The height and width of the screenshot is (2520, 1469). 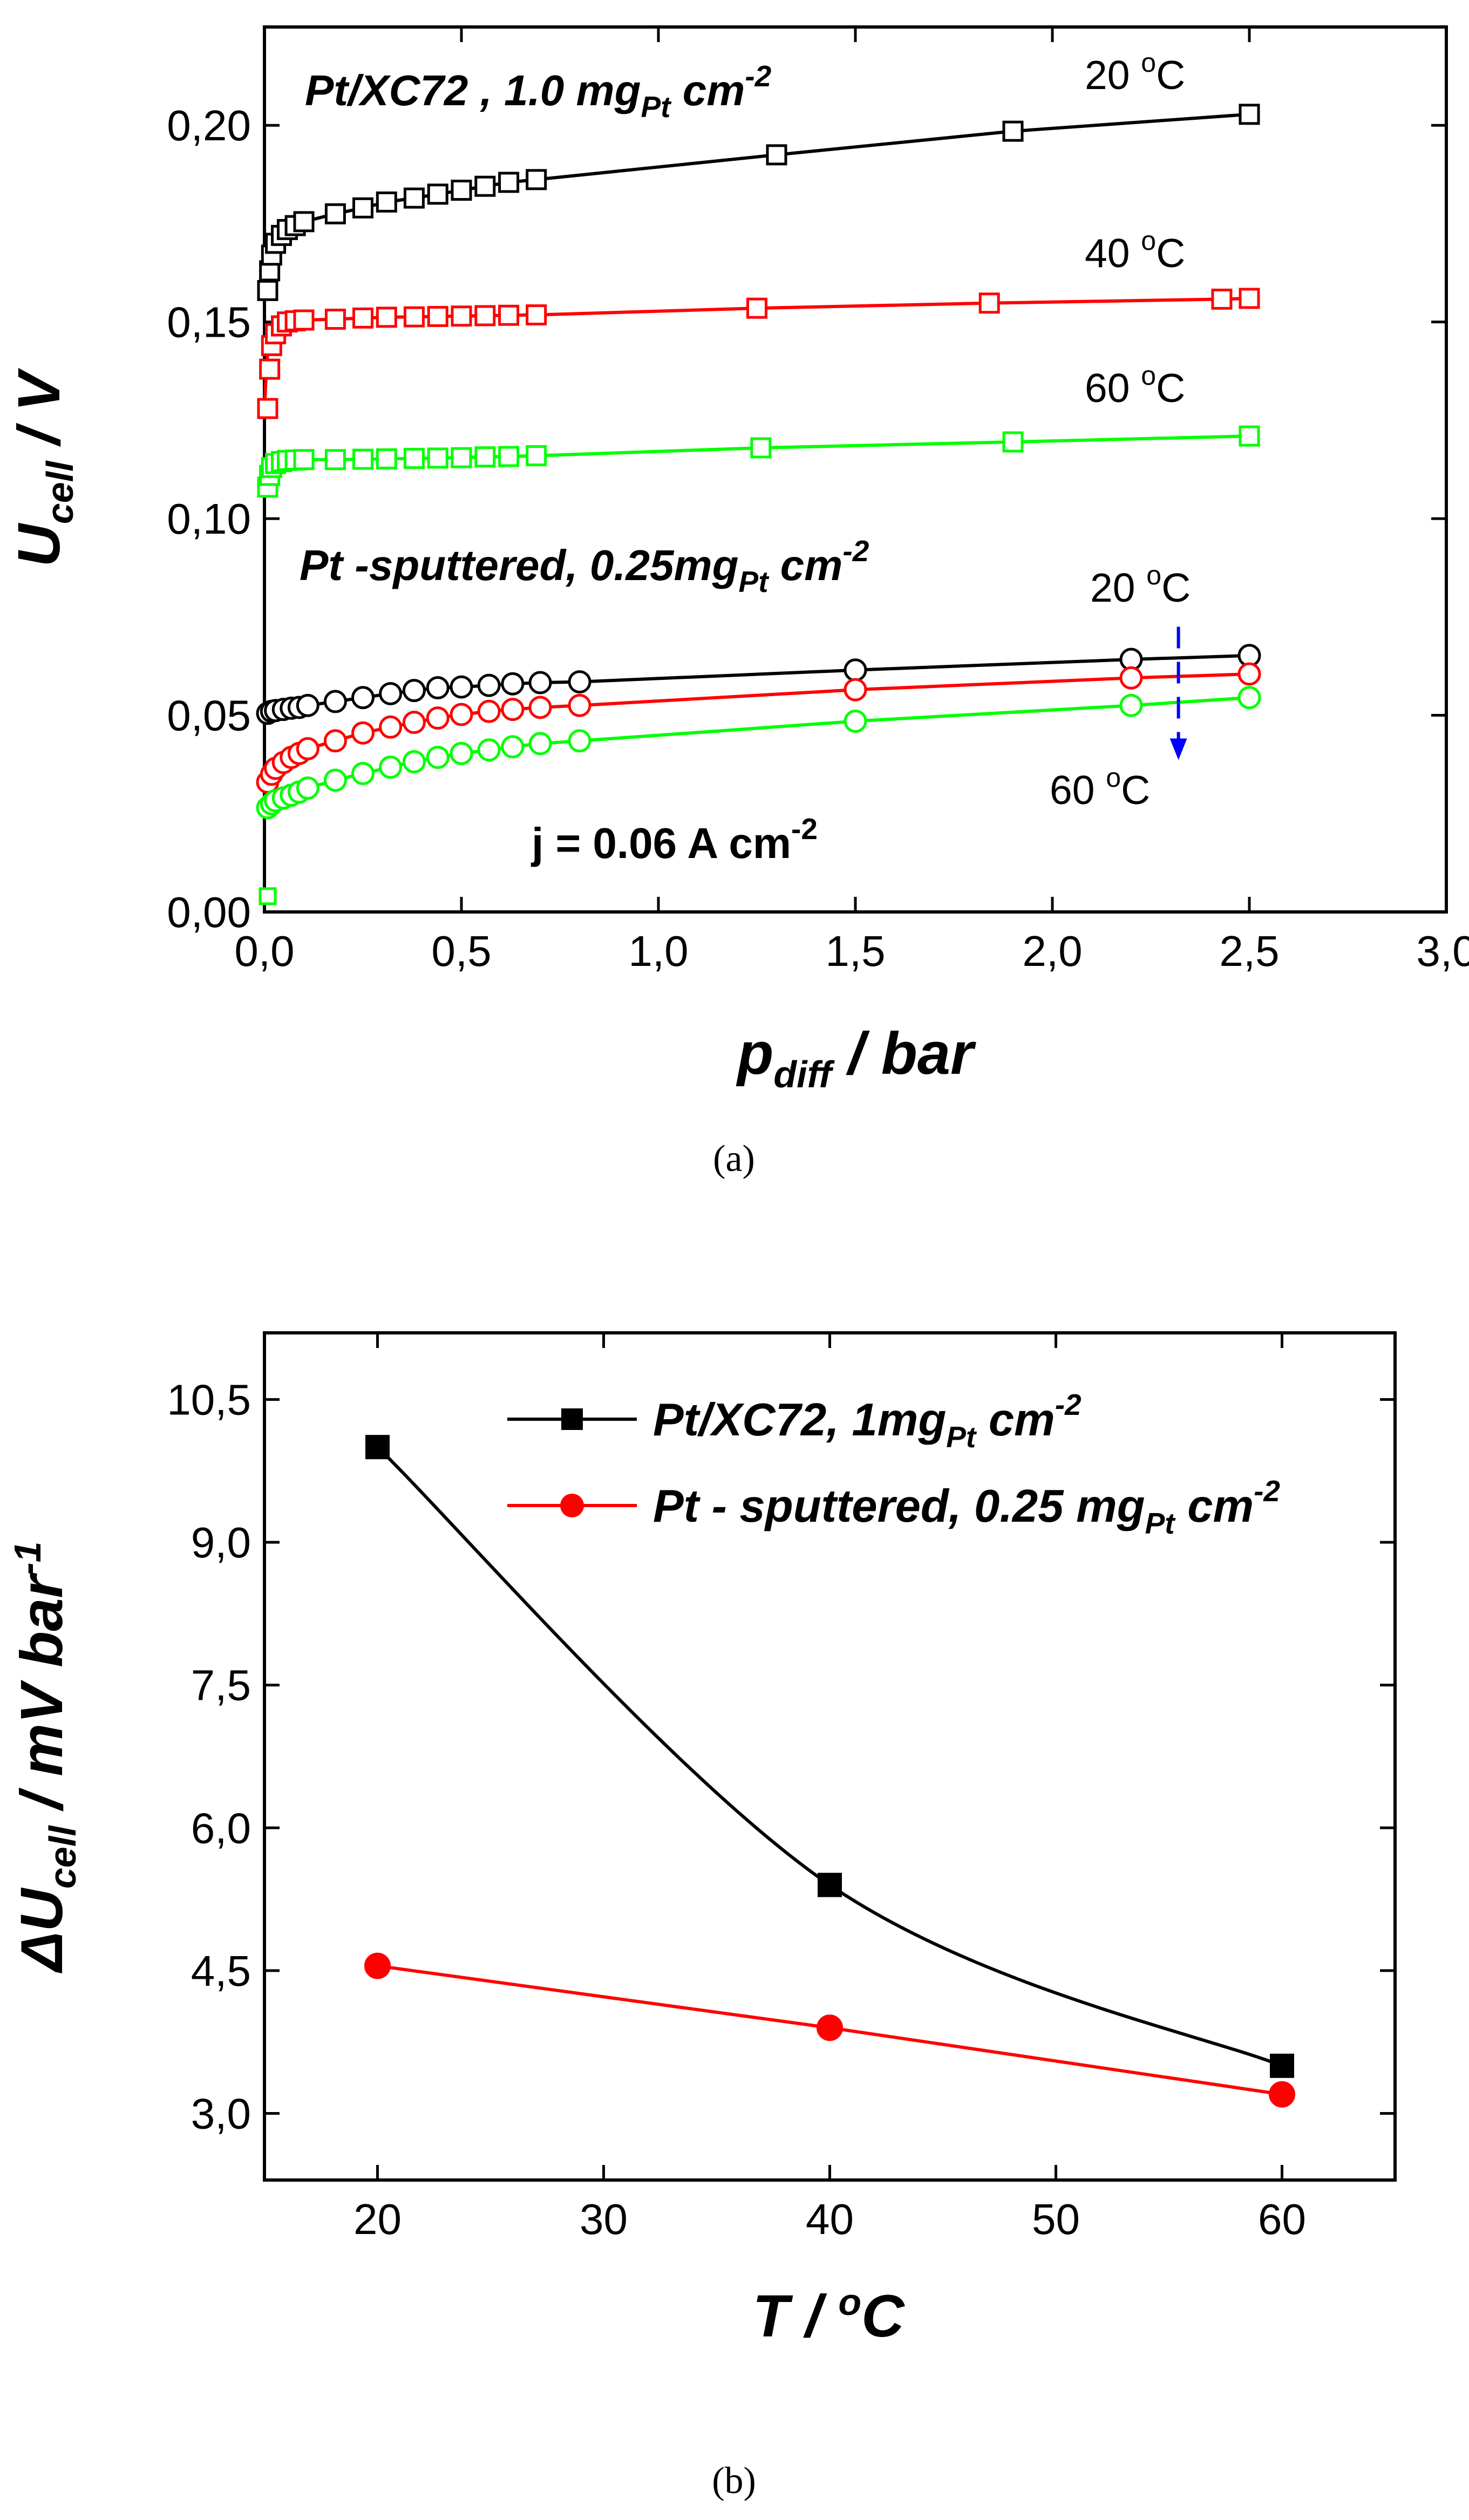 What do you see at coordinates (829, 2315) in the screenshot?
I see `chart-b-x-axis-title: T / oC` at bounding box center [829, 2315].